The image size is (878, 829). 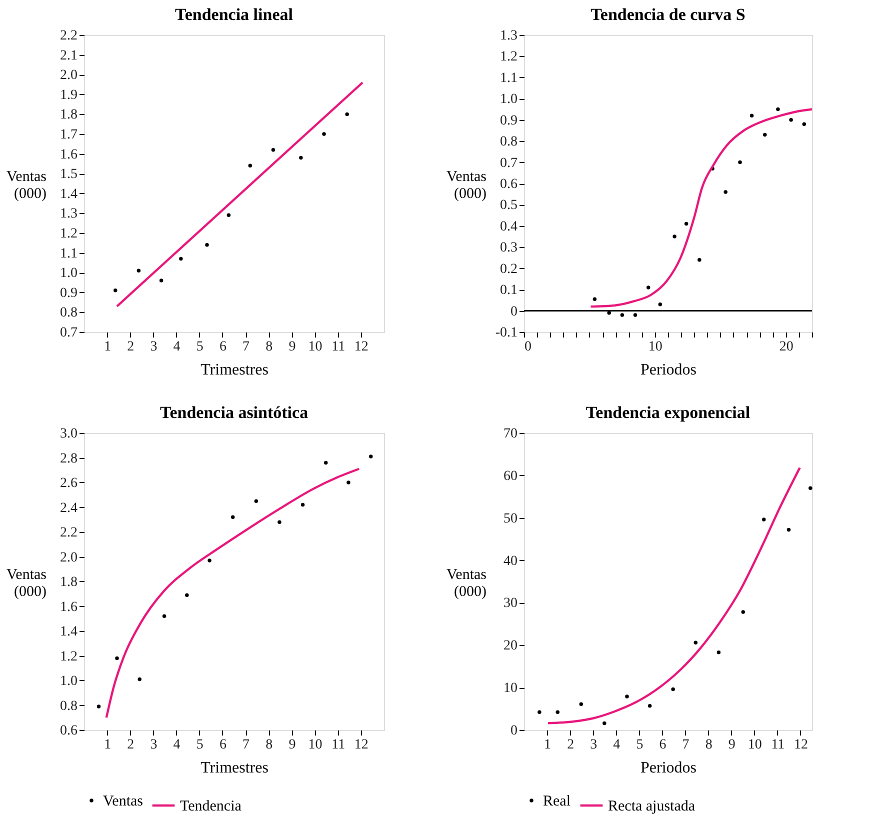 What do you see at coordinates (69, 458) in the screenshot?
I see `y-tick-label: 2.8` at bounding box center [69, 458].